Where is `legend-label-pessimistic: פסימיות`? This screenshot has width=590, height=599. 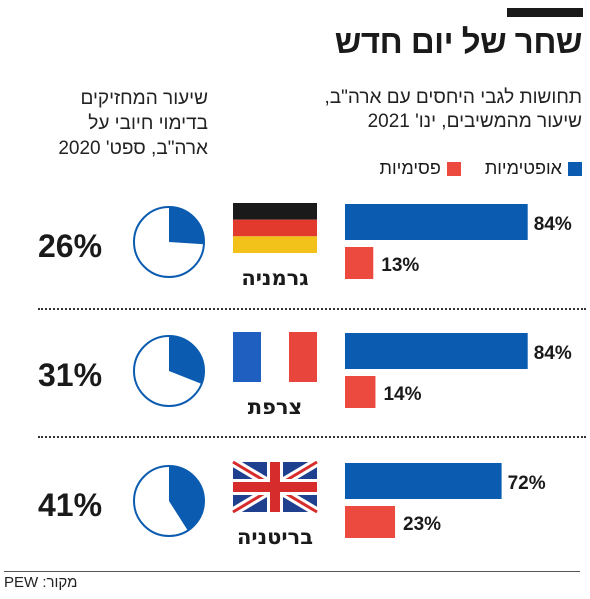 legend-label-pessimistic: פסימיות is located at coordinates (410, 168).